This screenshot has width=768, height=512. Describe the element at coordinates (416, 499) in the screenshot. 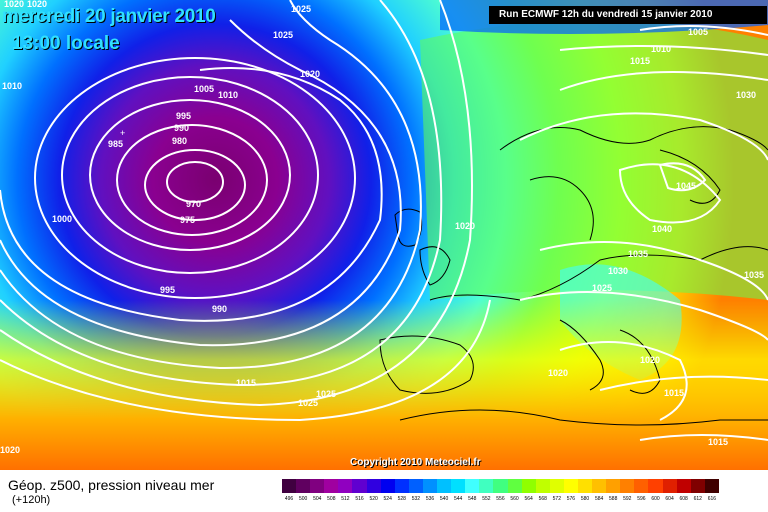

I see `color-scale-value: 532` at that location.